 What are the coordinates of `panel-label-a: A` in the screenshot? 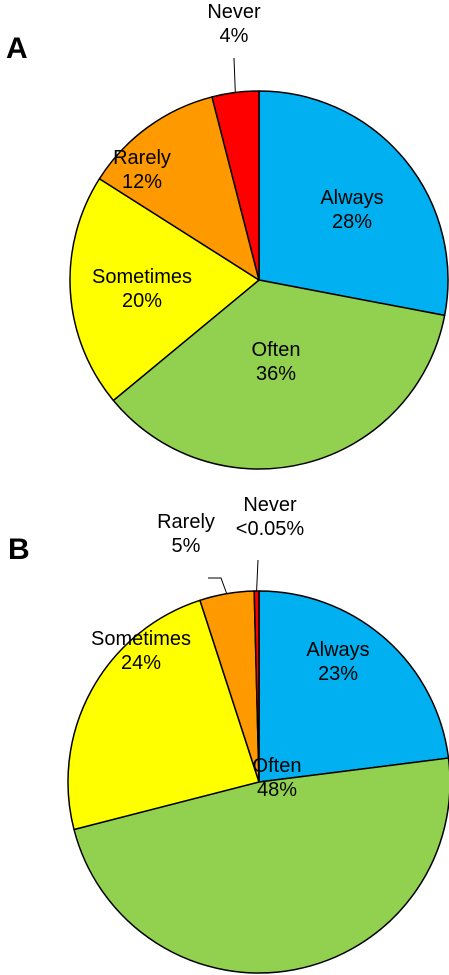 It's located at (17, 48).